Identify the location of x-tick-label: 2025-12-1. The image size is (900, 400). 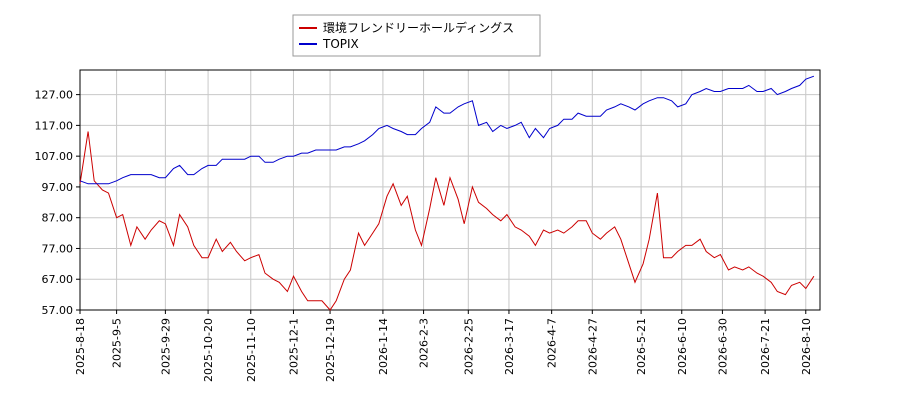
(293, 346).